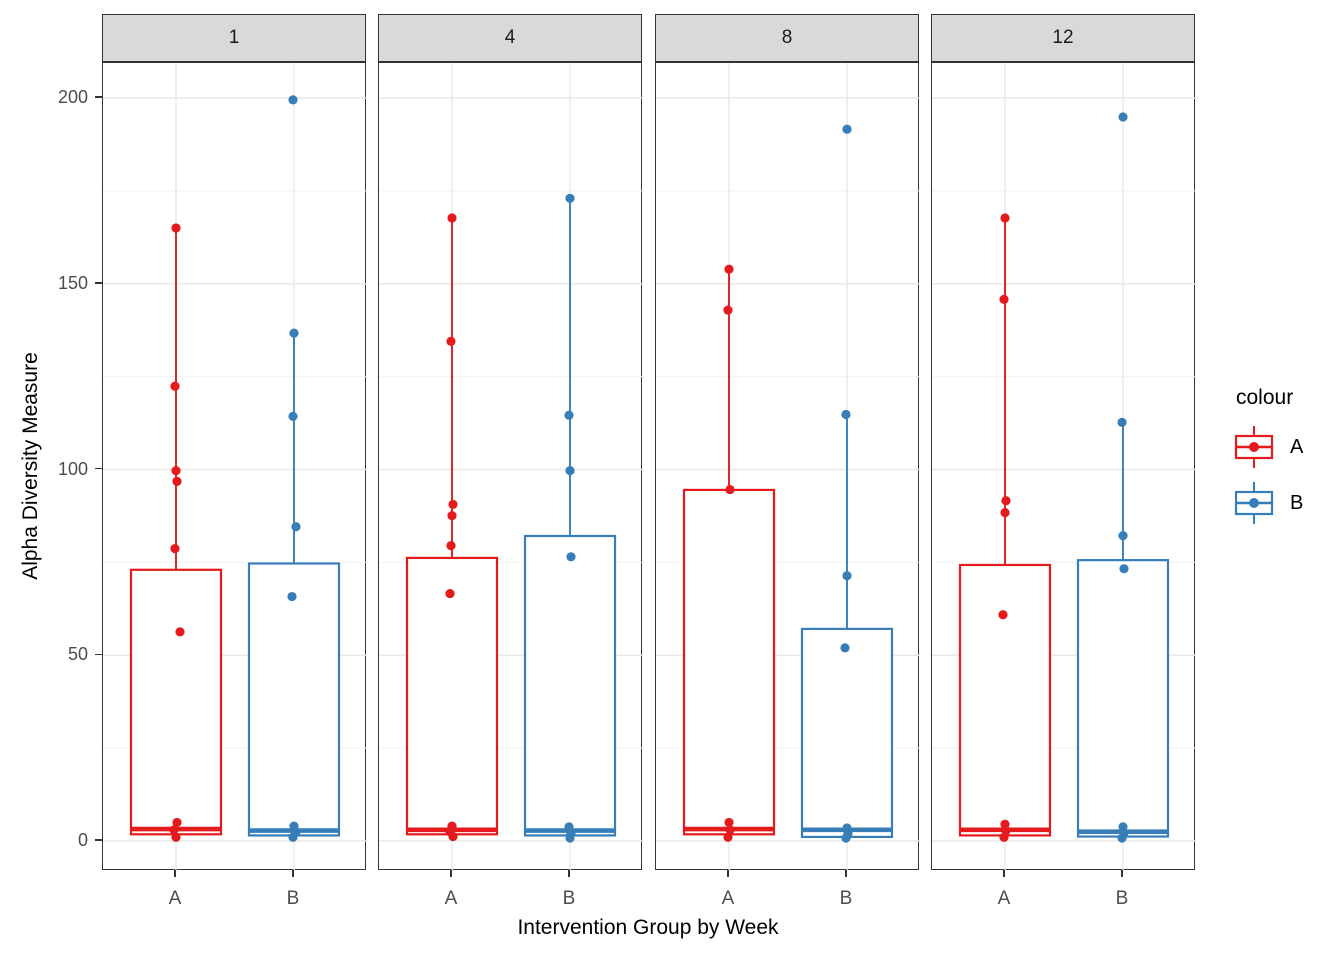  What do you see at coordinates (77, 654) in the screenshot?
I see `y-tick-label: 50` at bounding box center [77, 654].